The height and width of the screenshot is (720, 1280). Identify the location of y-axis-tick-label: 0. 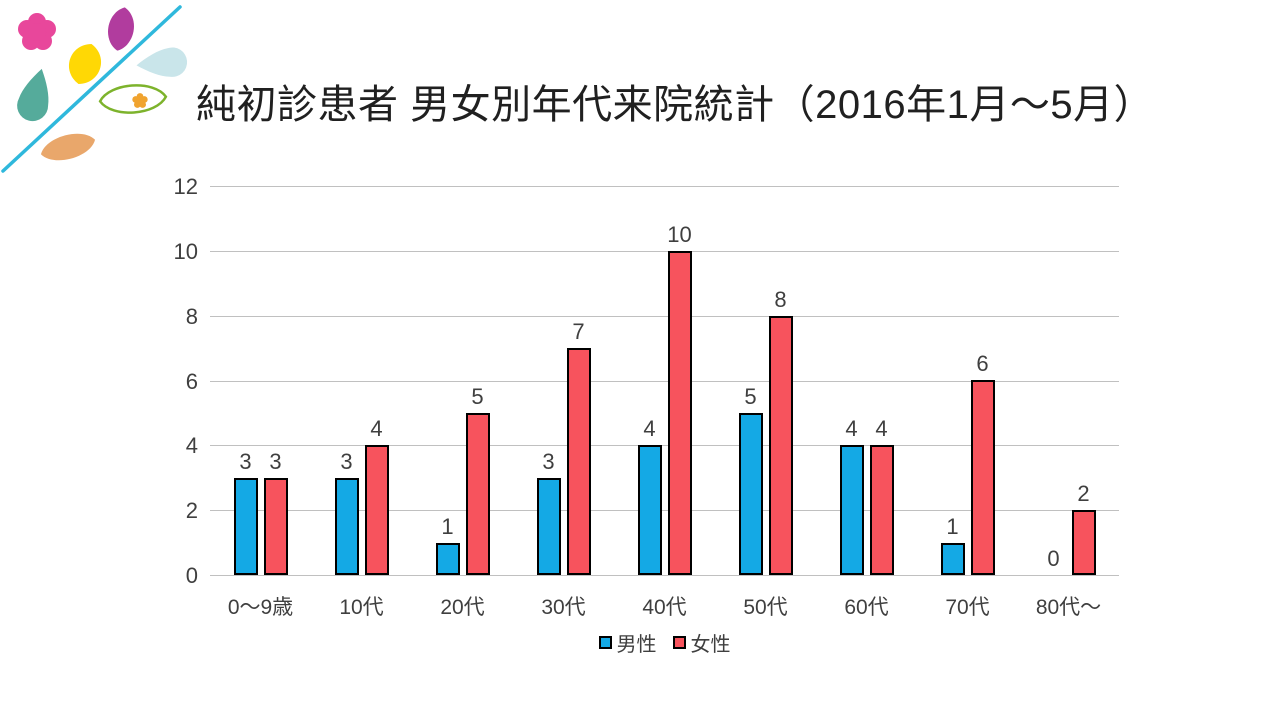
(191, 575).